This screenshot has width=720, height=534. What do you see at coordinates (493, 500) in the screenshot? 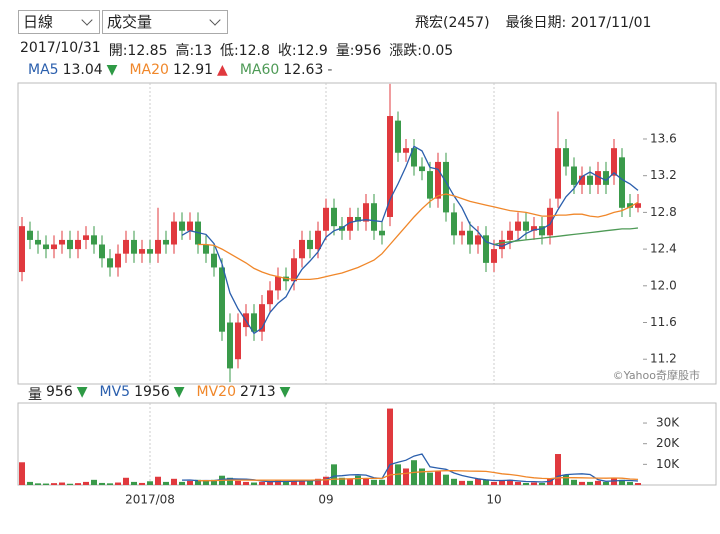
I see `x-tick-label: 10` at bounding box center [493, 500].